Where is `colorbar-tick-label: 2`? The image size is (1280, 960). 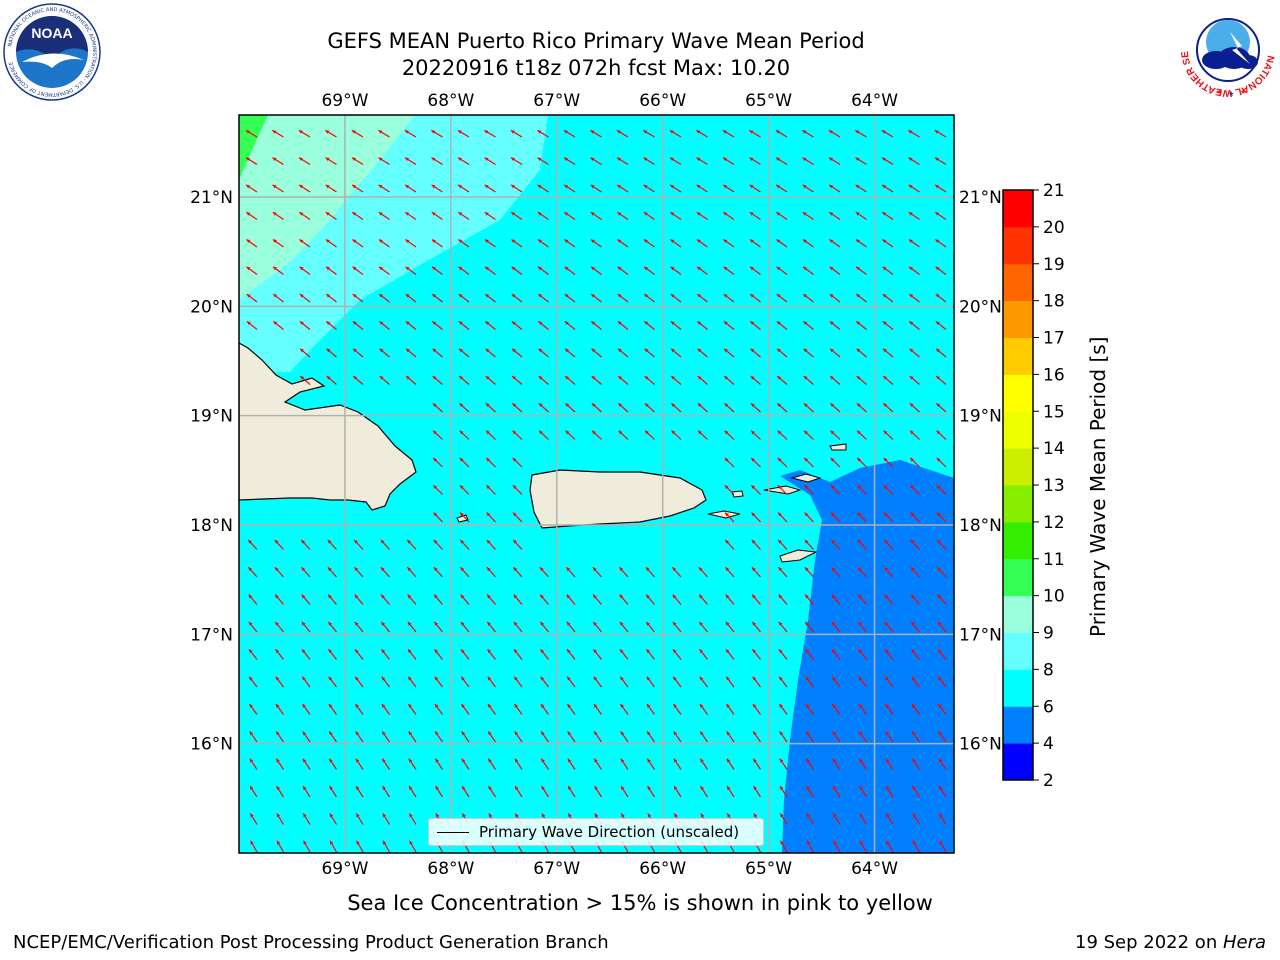 colorbar-tick-label: 2 is located at coordinates (1048, 781).